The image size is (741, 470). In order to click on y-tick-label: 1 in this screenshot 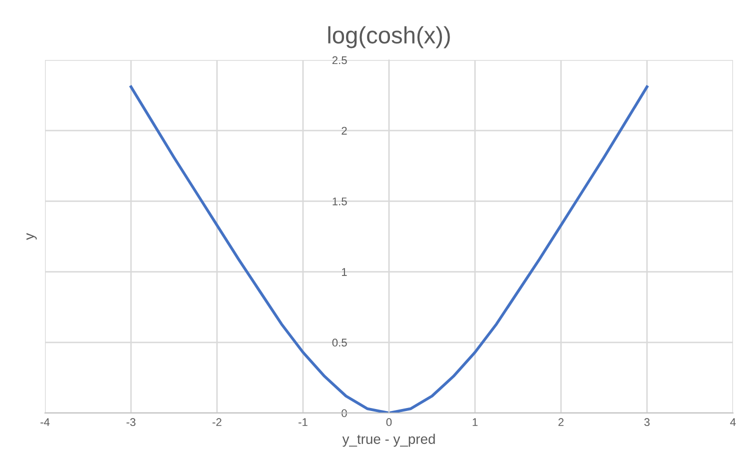, I will do `click(344, 272)`.